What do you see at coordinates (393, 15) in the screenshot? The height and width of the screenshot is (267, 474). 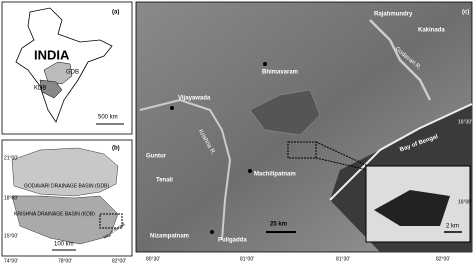 I see `place-label: Rajahmundry` at bounding box center [393, 15].